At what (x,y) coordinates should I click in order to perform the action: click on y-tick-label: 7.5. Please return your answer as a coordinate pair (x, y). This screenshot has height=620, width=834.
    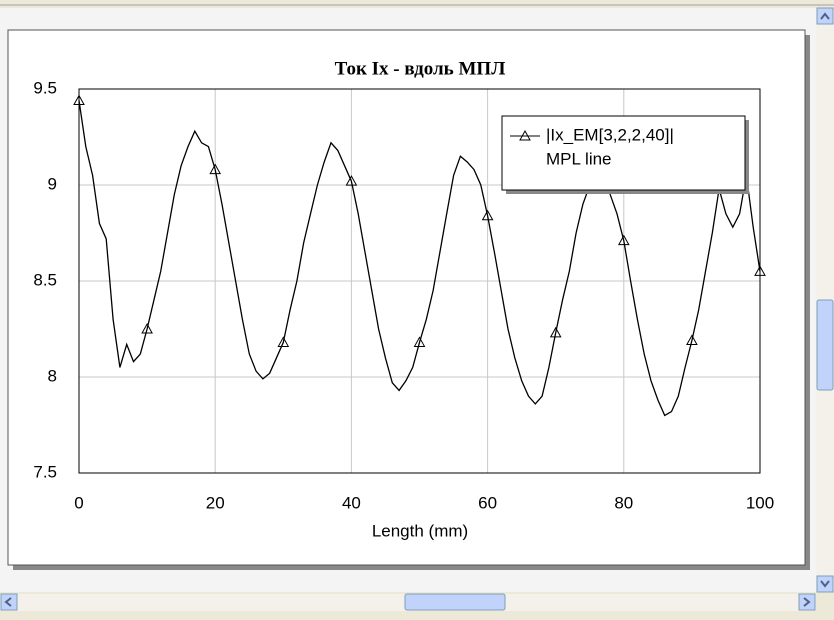
    Looking at the image, I should click on (45, 471).